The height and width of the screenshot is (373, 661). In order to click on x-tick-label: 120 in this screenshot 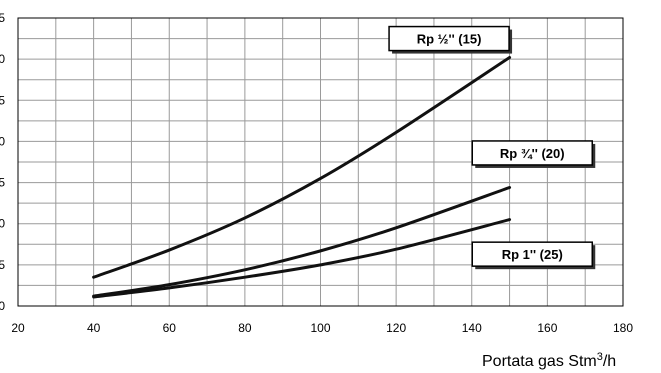, I will do `click(396, 328)`.